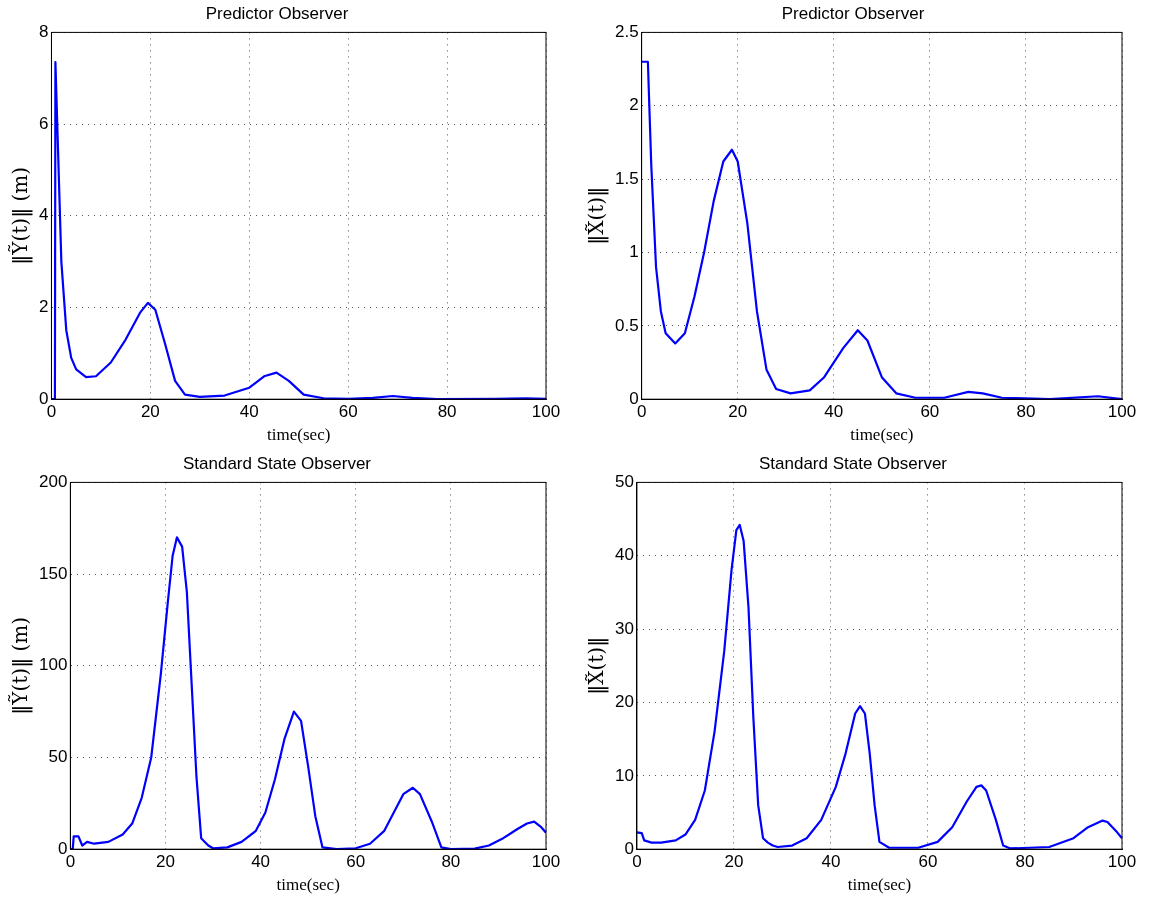  Describe the element at coordinates (53, 665) in the screenshot. I see `y-tick-label: 100` at that location.